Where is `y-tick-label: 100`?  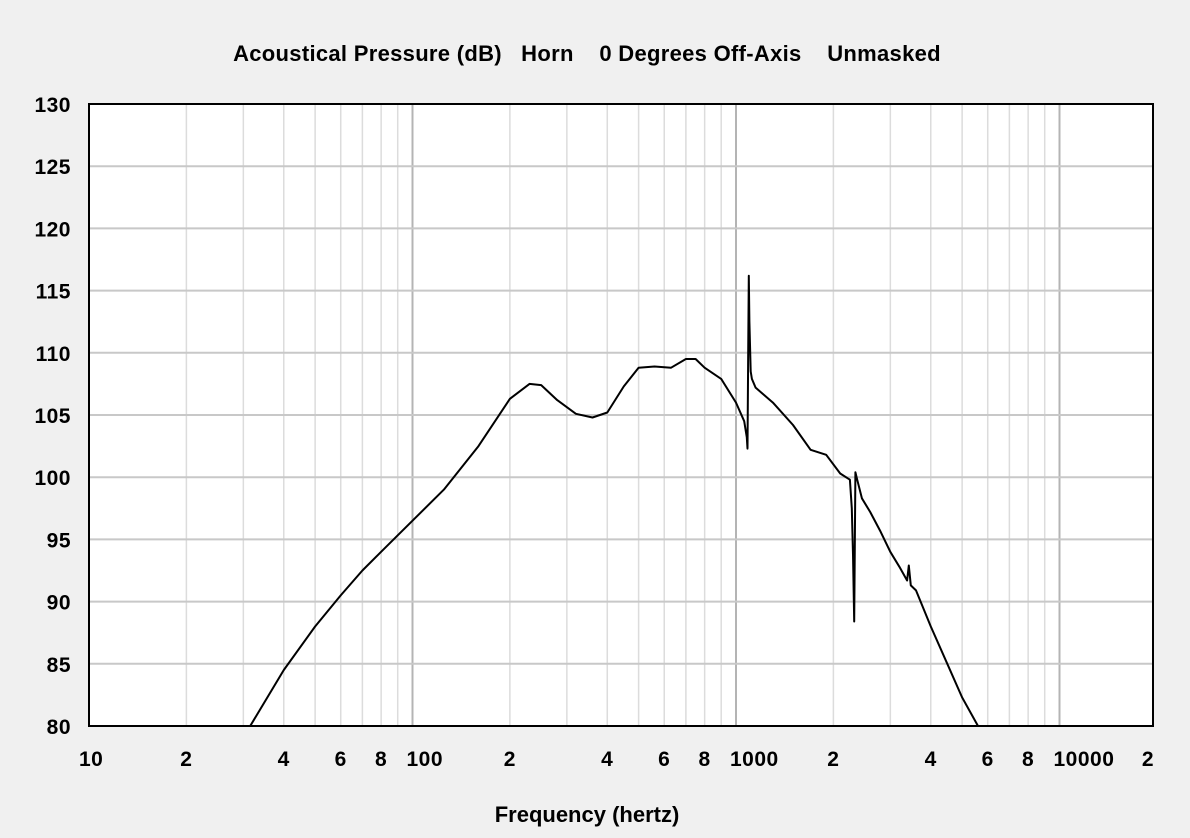 y-tick-label: 100 is located at coordinates (52, 478).